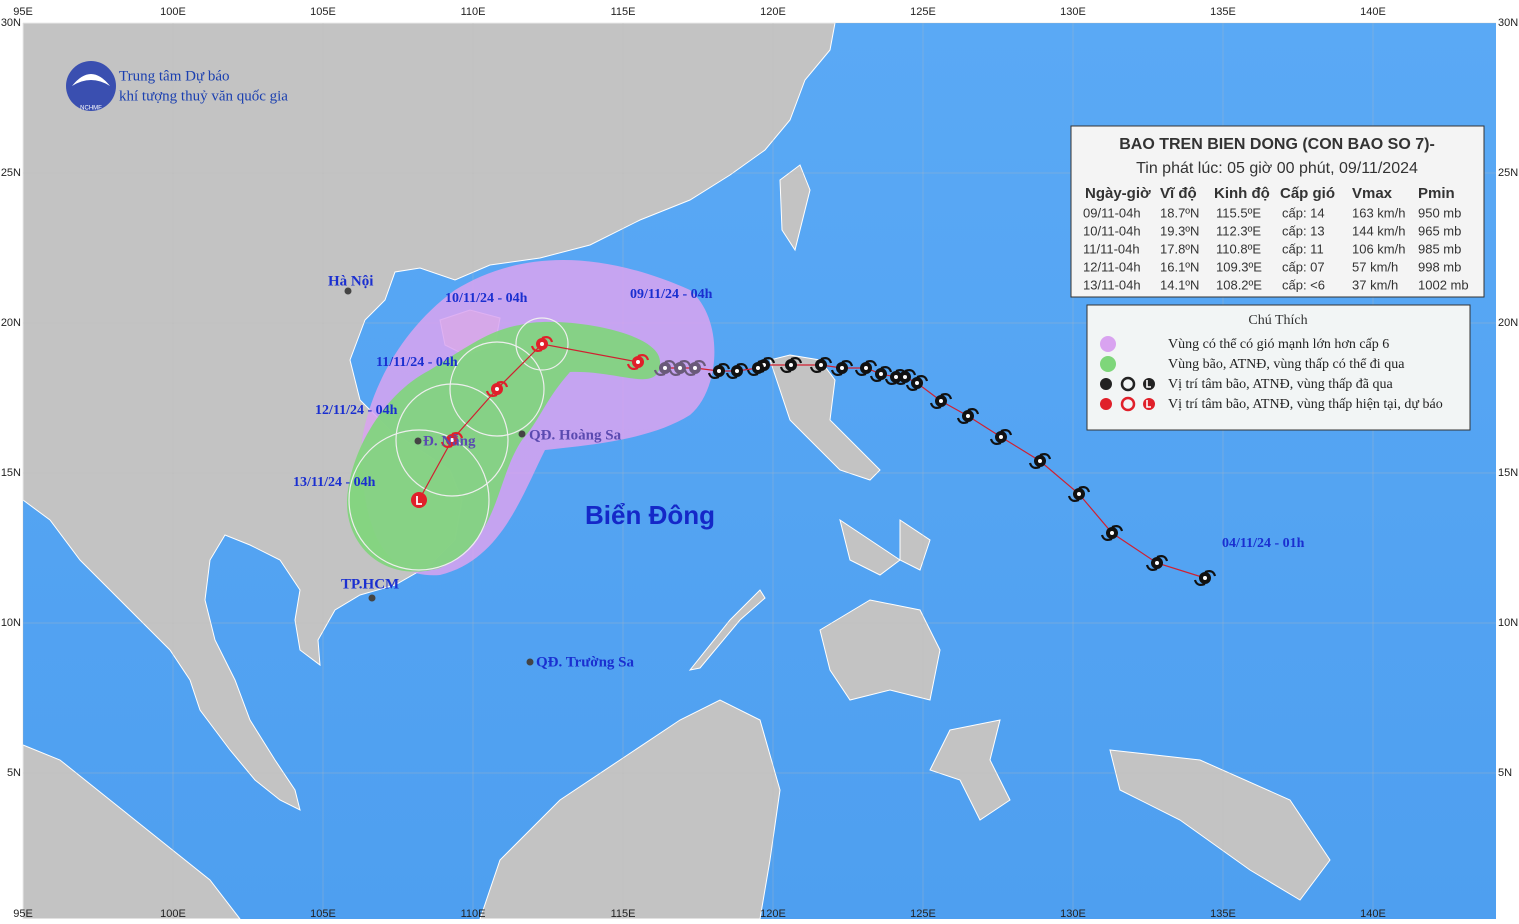  What do you see at coordinates (1443, 284) in the screenshot?
I see `table-cell: 1002 mb` at bounding box center [1443, 284].